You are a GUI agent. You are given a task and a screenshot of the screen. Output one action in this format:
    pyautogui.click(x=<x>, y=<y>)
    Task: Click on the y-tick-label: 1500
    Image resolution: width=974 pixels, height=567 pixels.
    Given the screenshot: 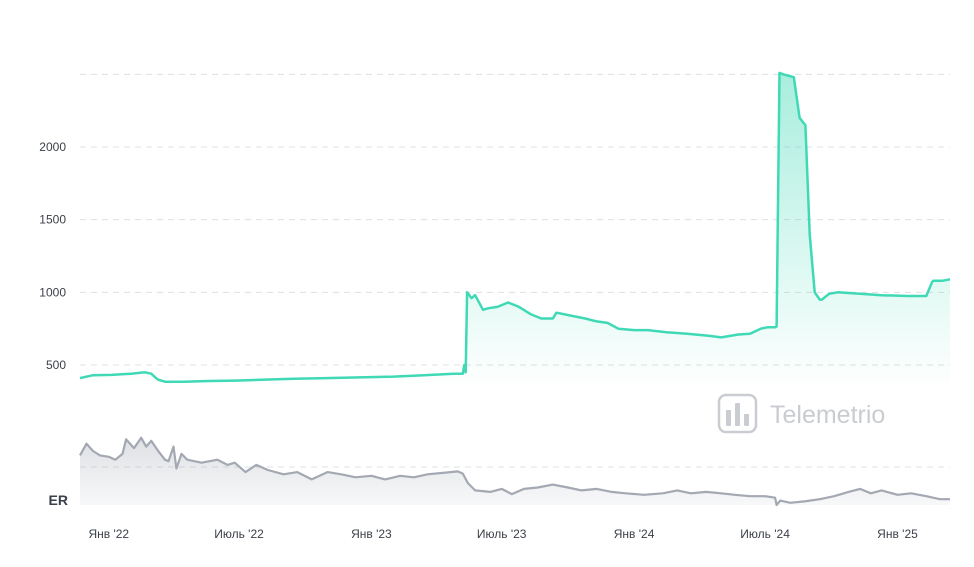 What is the action you would take?
    pyautogui.click(x=52, y=220)
    